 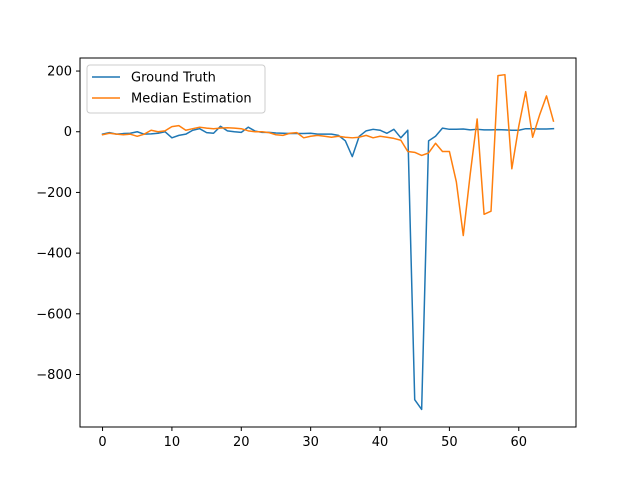 What do you see at coordinates (58, 224) in the screenshot?
I see `y-axis: 200 0 −200 −400 −600 −800` at bounding box center [58, 224].